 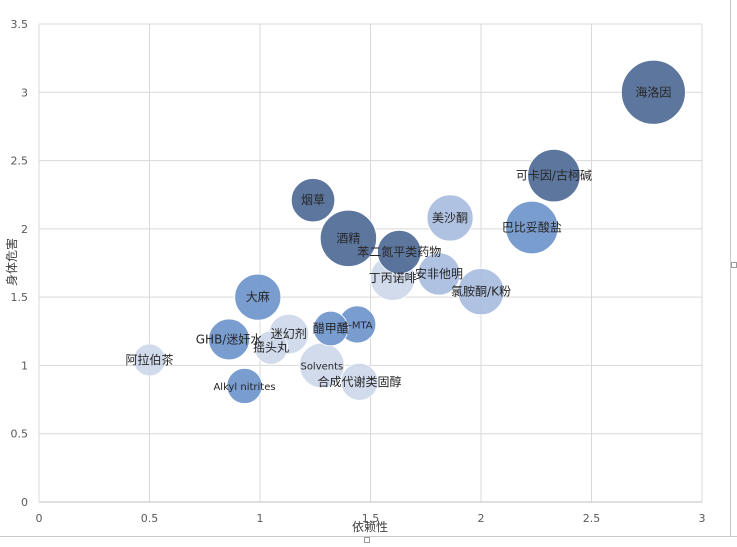 I want to click on bubble-label: 4-MTA, so click(x=357, y=325).